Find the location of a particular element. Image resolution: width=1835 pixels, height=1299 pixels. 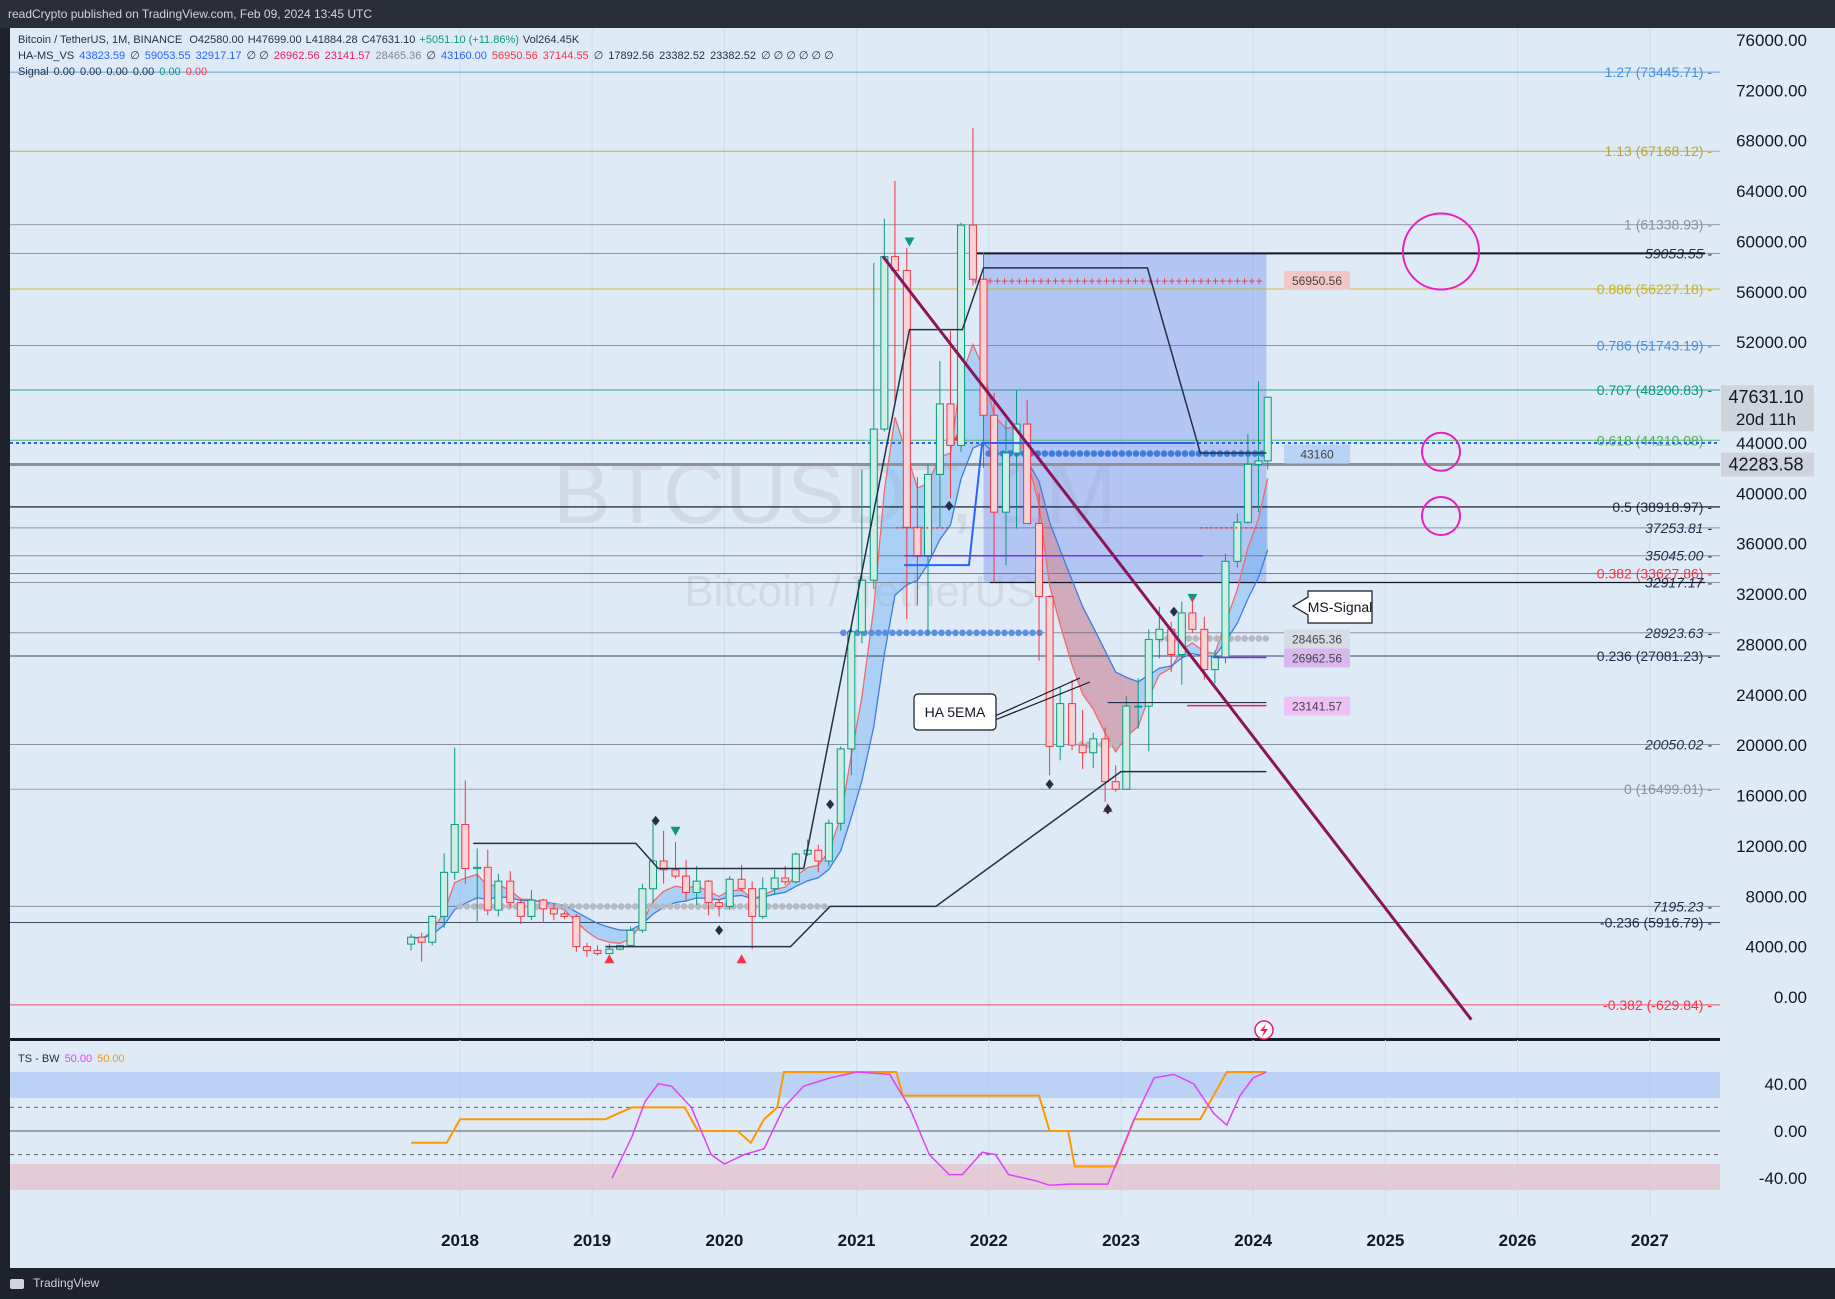

legend-signal-3: 0.00 is located at coordinates (116, 72).